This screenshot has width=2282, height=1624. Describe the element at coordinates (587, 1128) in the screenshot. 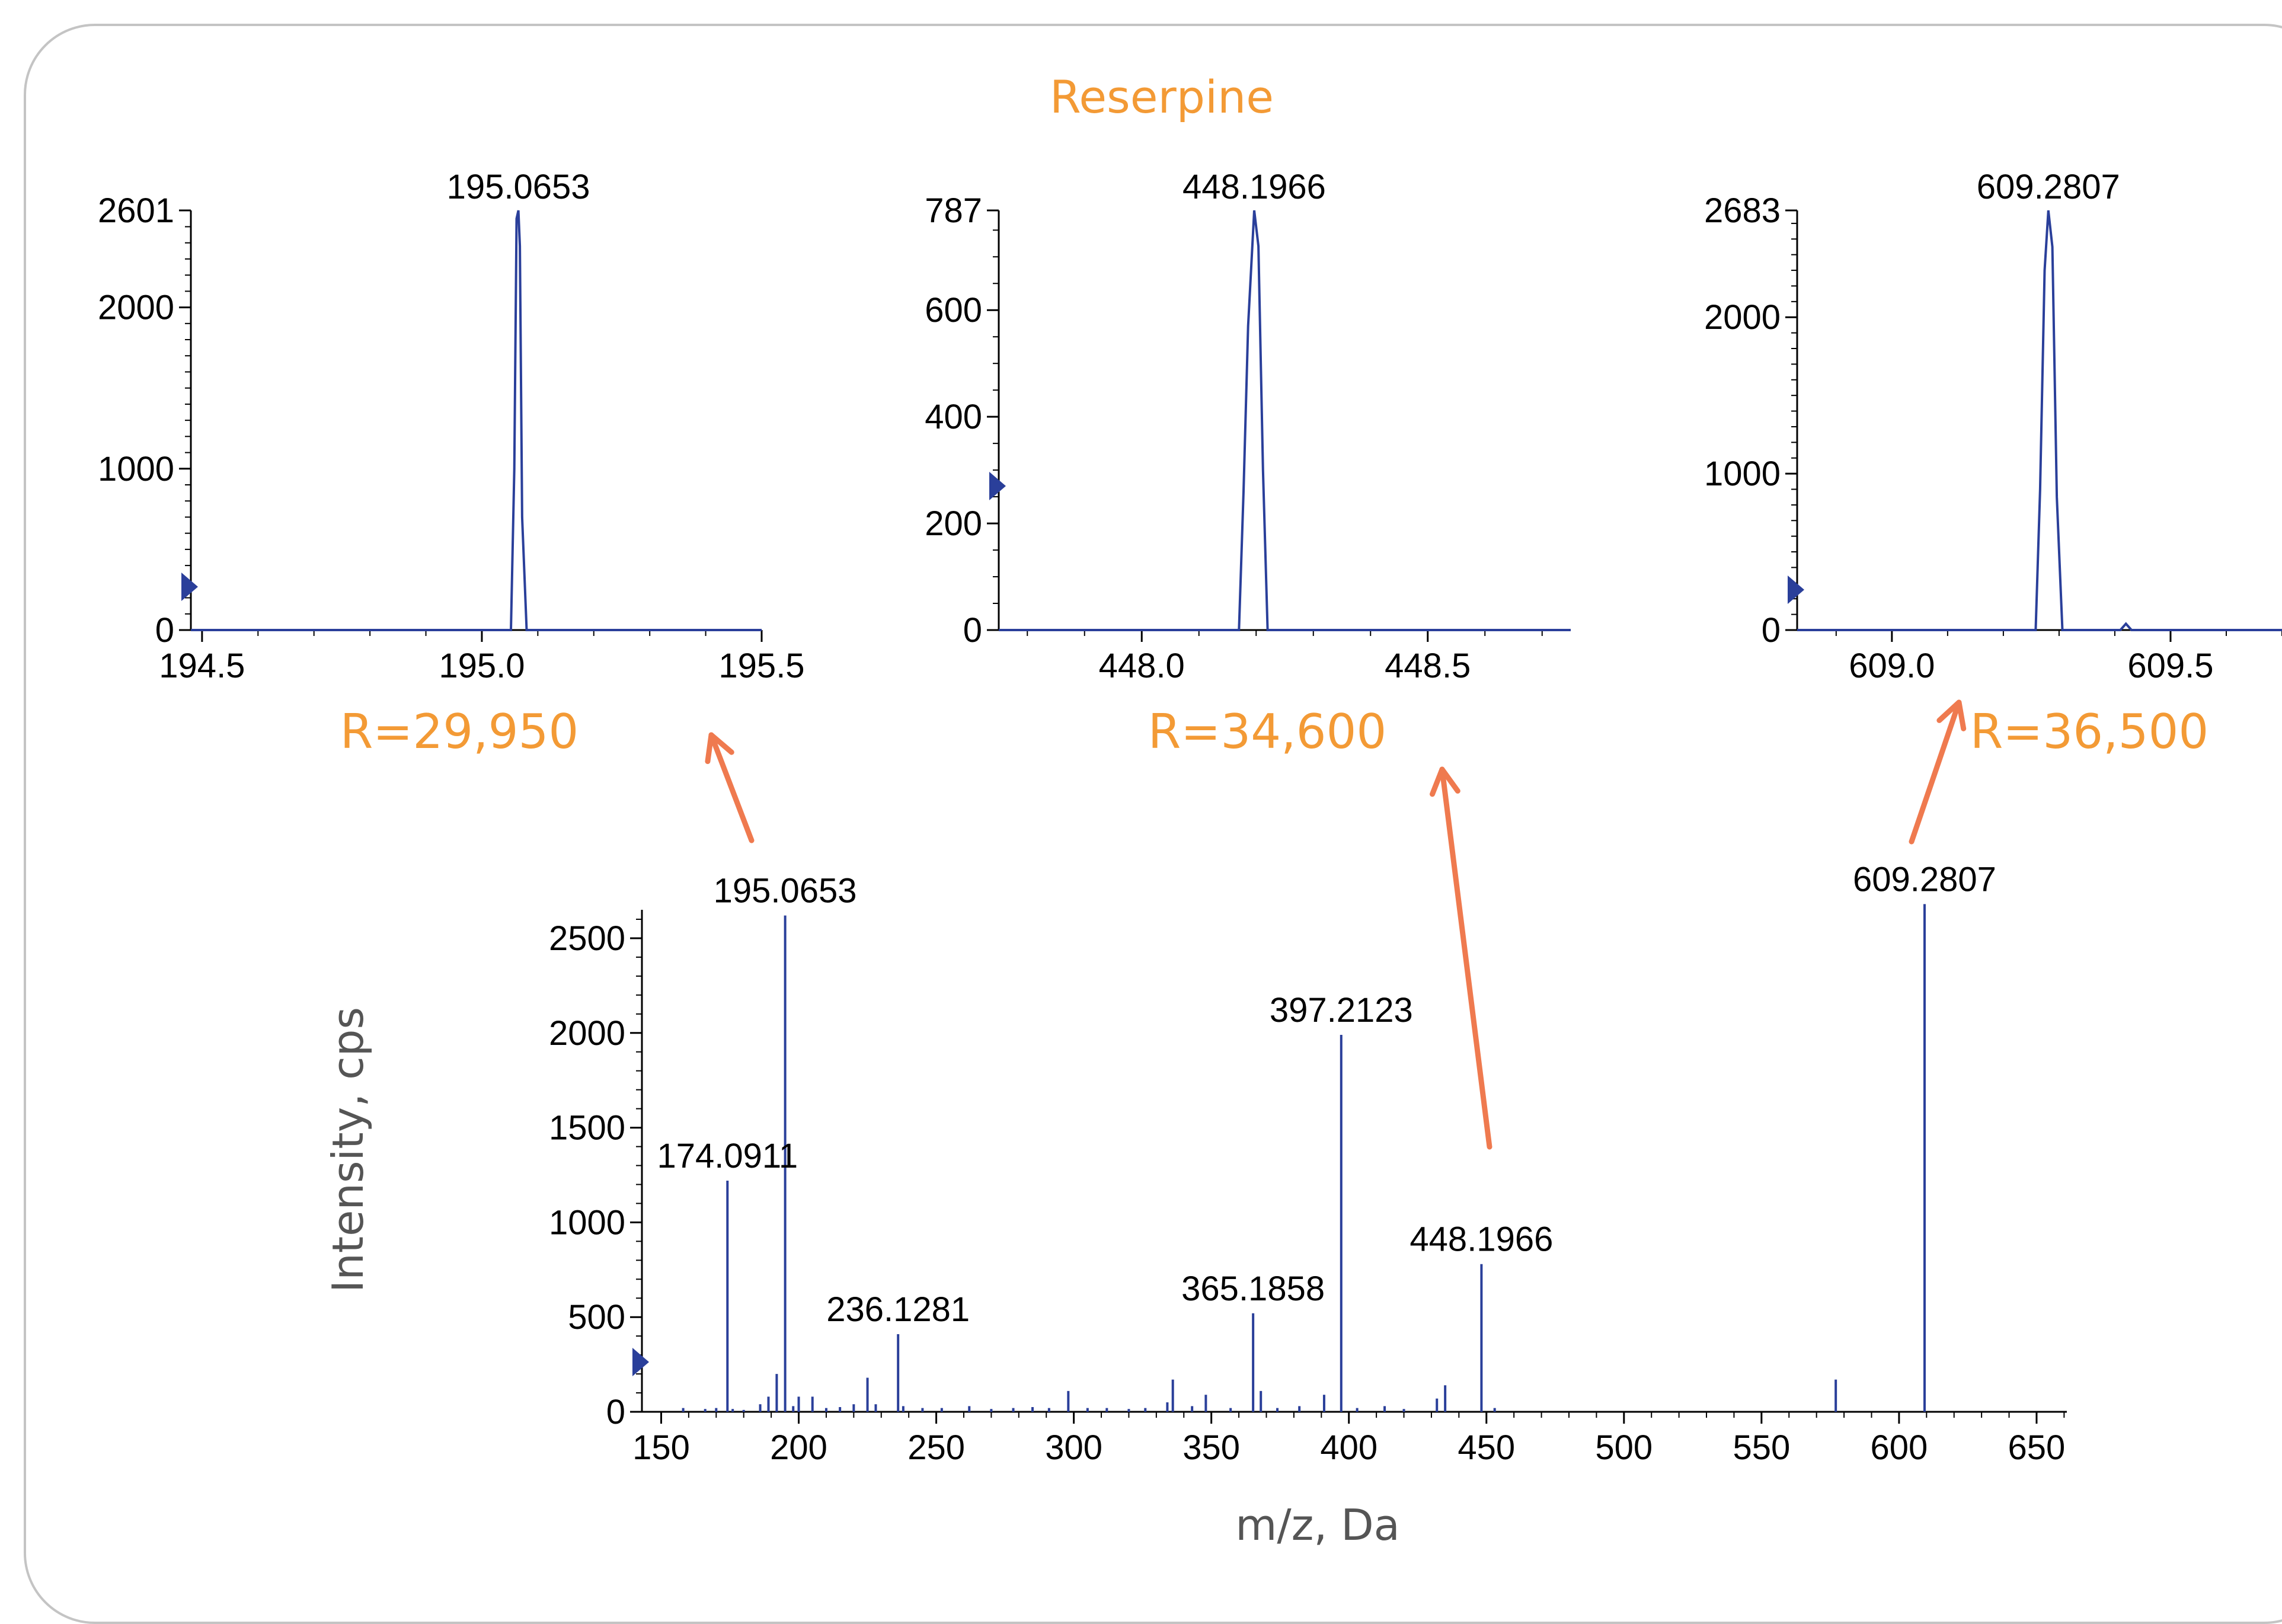

I see `y-tick-label: 1500` at that location.